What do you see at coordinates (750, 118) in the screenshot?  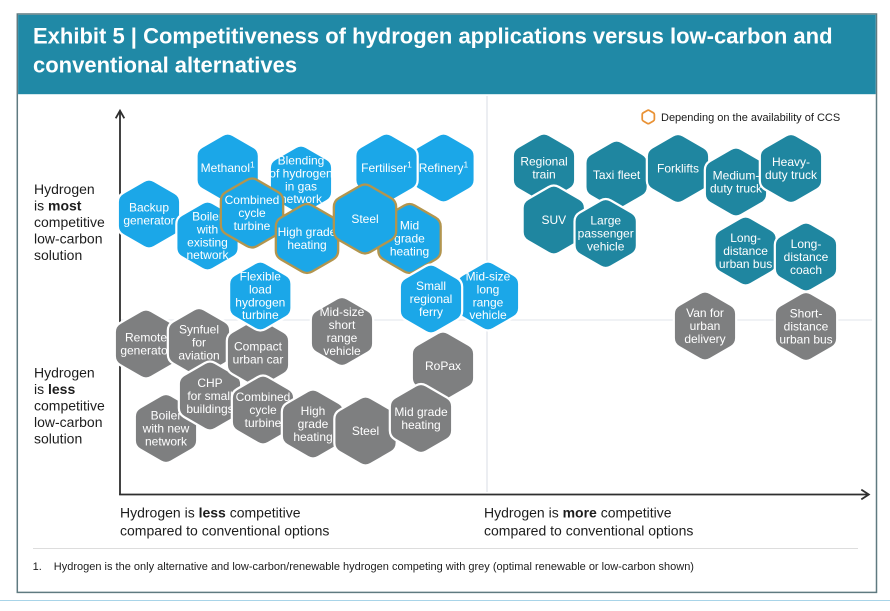 I see `svg-text:Depending on the availability: Depending on the availability of CCS` at bounding box center [750, 118].